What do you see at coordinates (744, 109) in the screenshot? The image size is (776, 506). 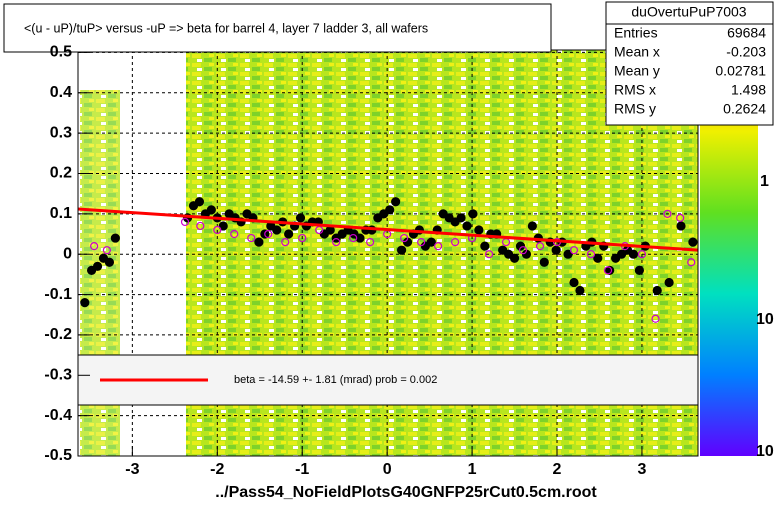 I see `stats-value: 0.2624` at bounding box center [744, 109].